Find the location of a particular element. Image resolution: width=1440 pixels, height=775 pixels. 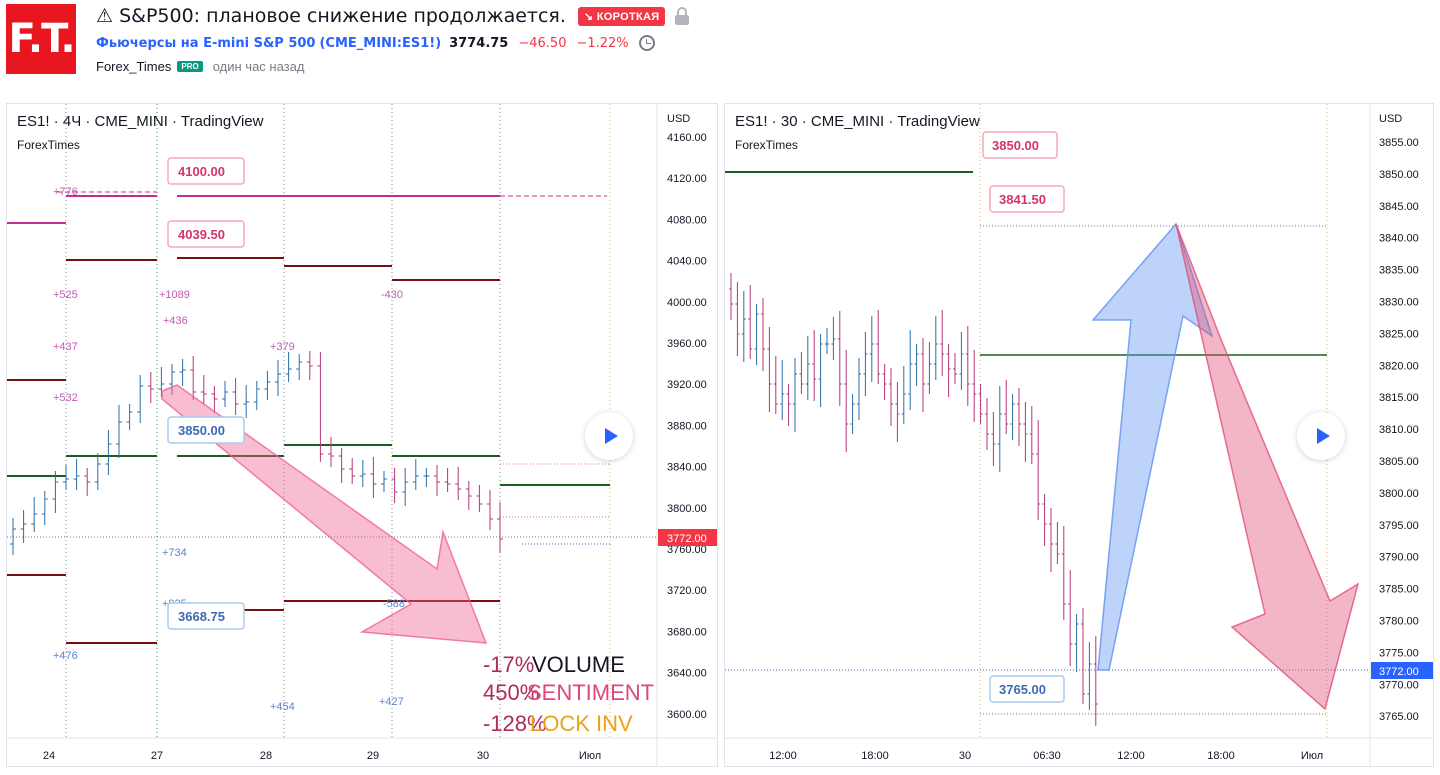

time-tick: 29 is located at coordinates (373, 756).